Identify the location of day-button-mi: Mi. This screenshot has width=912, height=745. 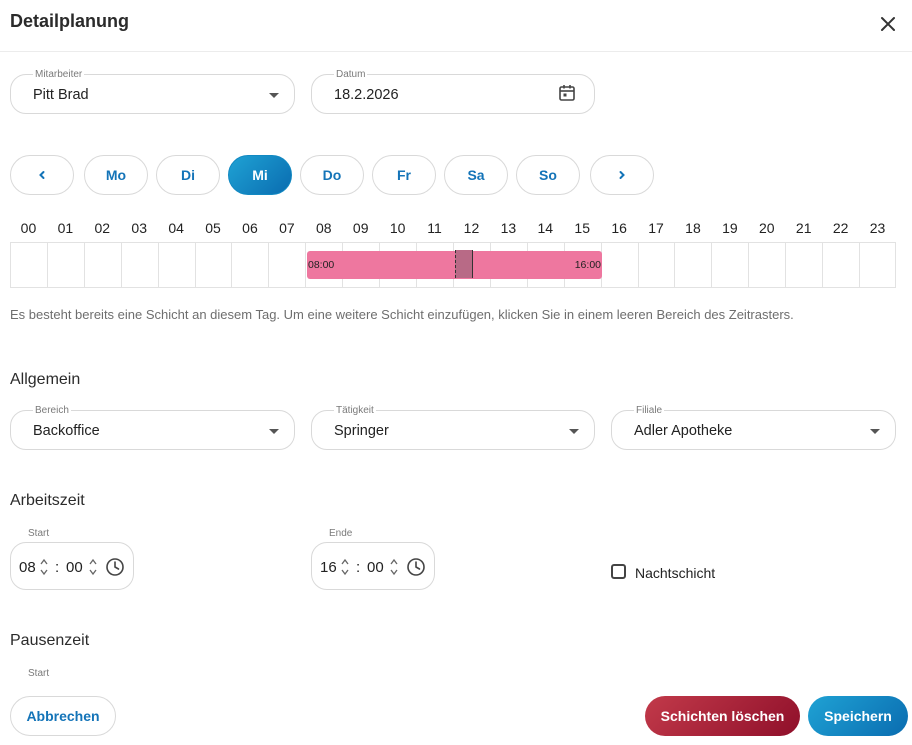
(260, 175).